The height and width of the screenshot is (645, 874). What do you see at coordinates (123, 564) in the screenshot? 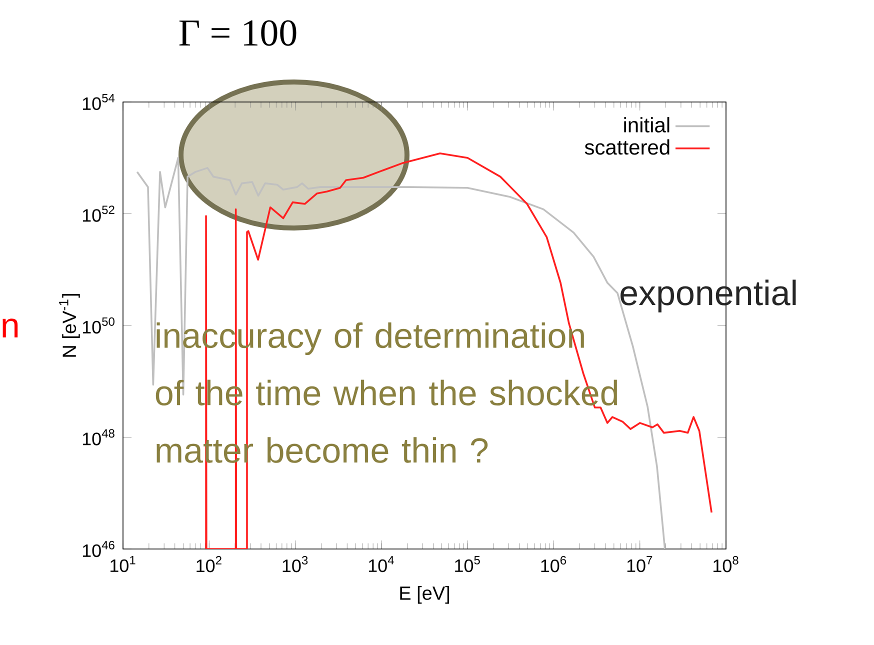
I see `x-tick-label: 10$^{1}$` at bounding box center [123, 564].